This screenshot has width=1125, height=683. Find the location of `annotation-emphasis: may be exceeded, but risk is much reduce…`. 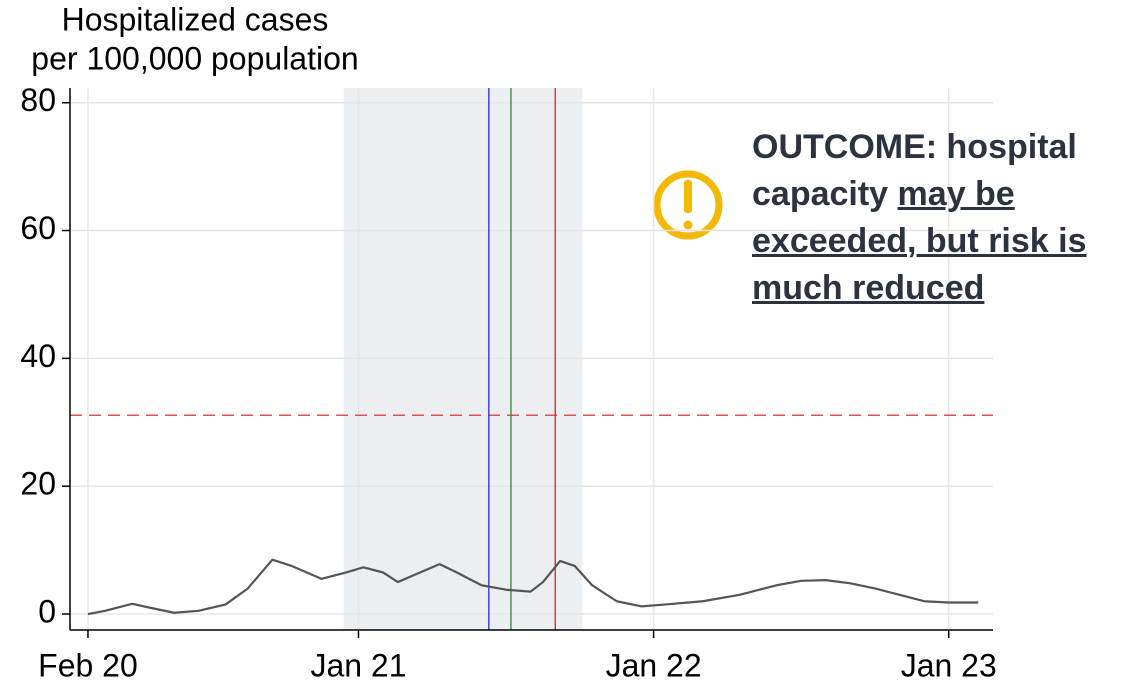

annotation-emphasis: may be exceeded, but risk is much reduce… is located at coordinates (919, 241).